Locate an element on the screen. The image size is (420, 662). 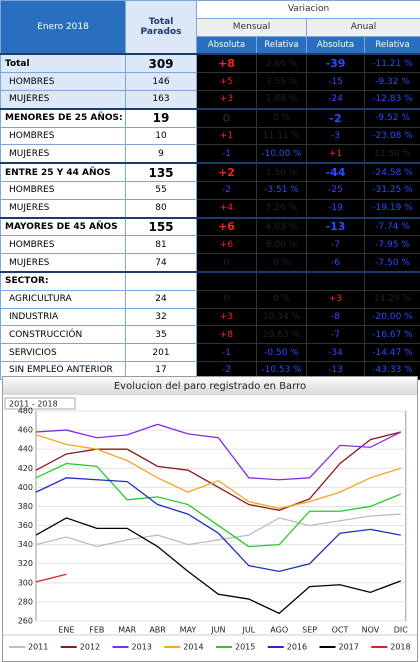
table-row: MENORES DE 25 AÑOS: 19 0 0 % -2 -9.52 % is located at coordinates (210, 117).